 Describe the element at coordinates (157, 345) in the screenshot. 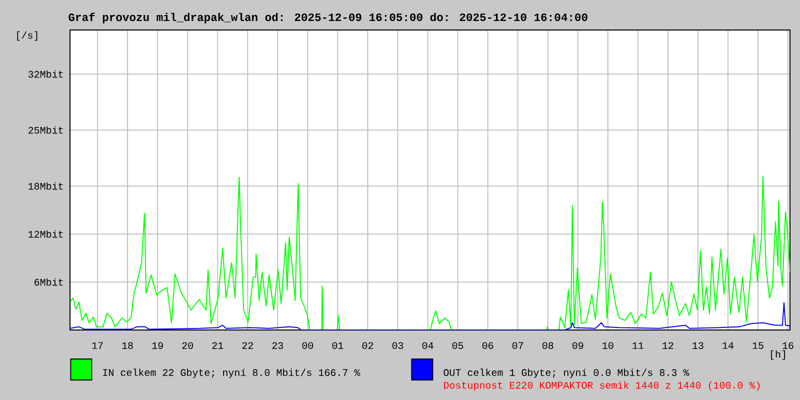

I see `x-tick-label: 19` at that location.